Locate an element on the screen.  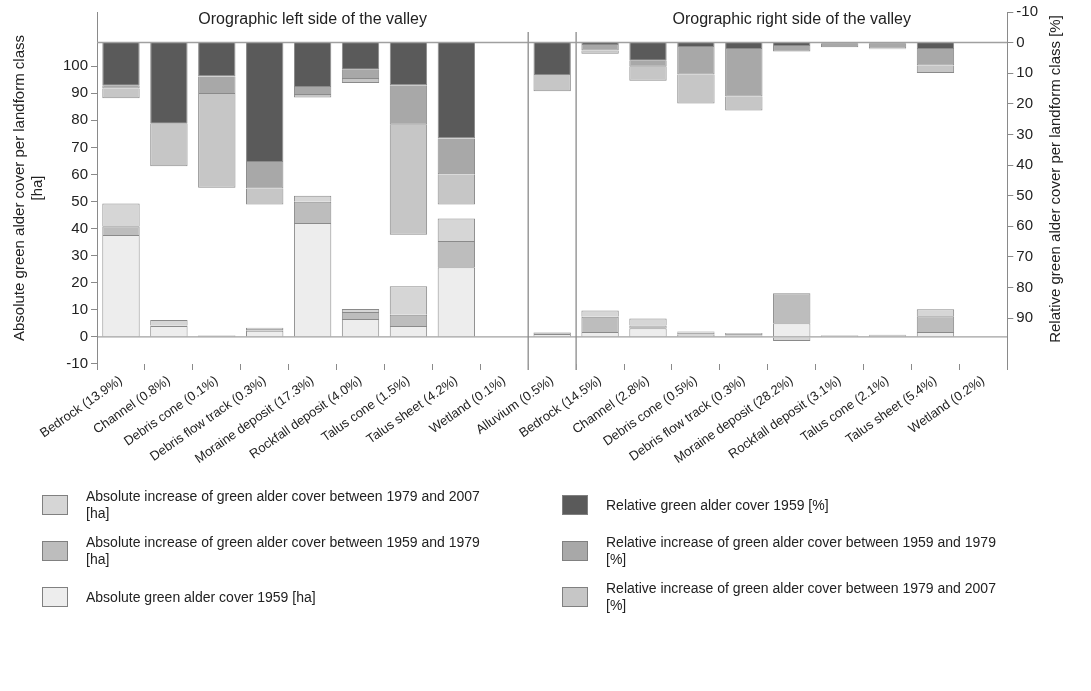
legend-label: Relative increase of green alder cover between 1959 and 1979 [%] is located at coordinates (801, 551).